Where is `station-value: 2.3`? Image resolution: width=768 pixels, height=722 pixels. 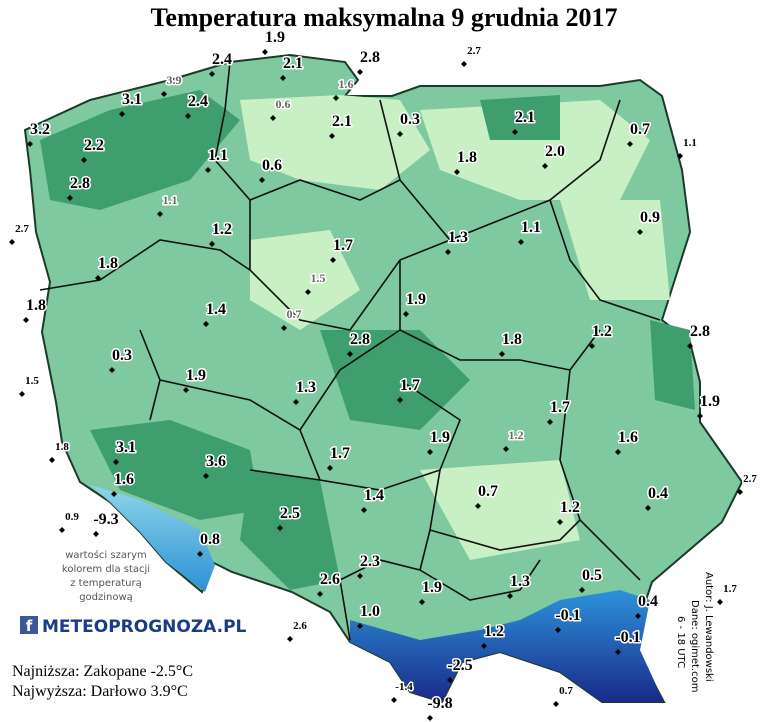 station-value: 2.3 is located at coordinates (370, 561).